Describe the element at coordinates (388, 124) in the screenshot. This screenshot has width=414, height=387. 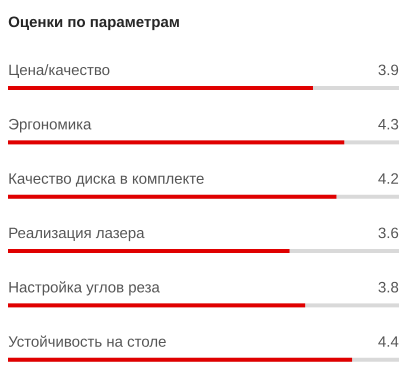
I see `data-label: 4.3` at that location.